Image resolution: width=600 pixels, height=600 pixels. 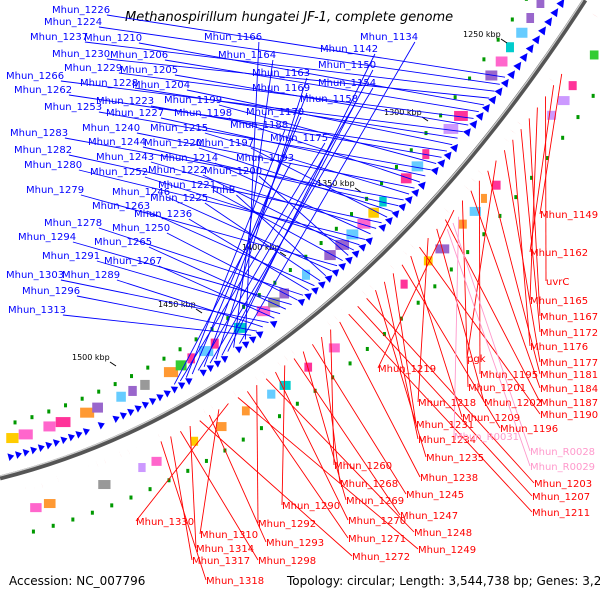 What do you see at coordinates (562, 452) in the screenshot?
I see `rna-gene-label: Mhun_R0028` at bounding box center [562, 452].